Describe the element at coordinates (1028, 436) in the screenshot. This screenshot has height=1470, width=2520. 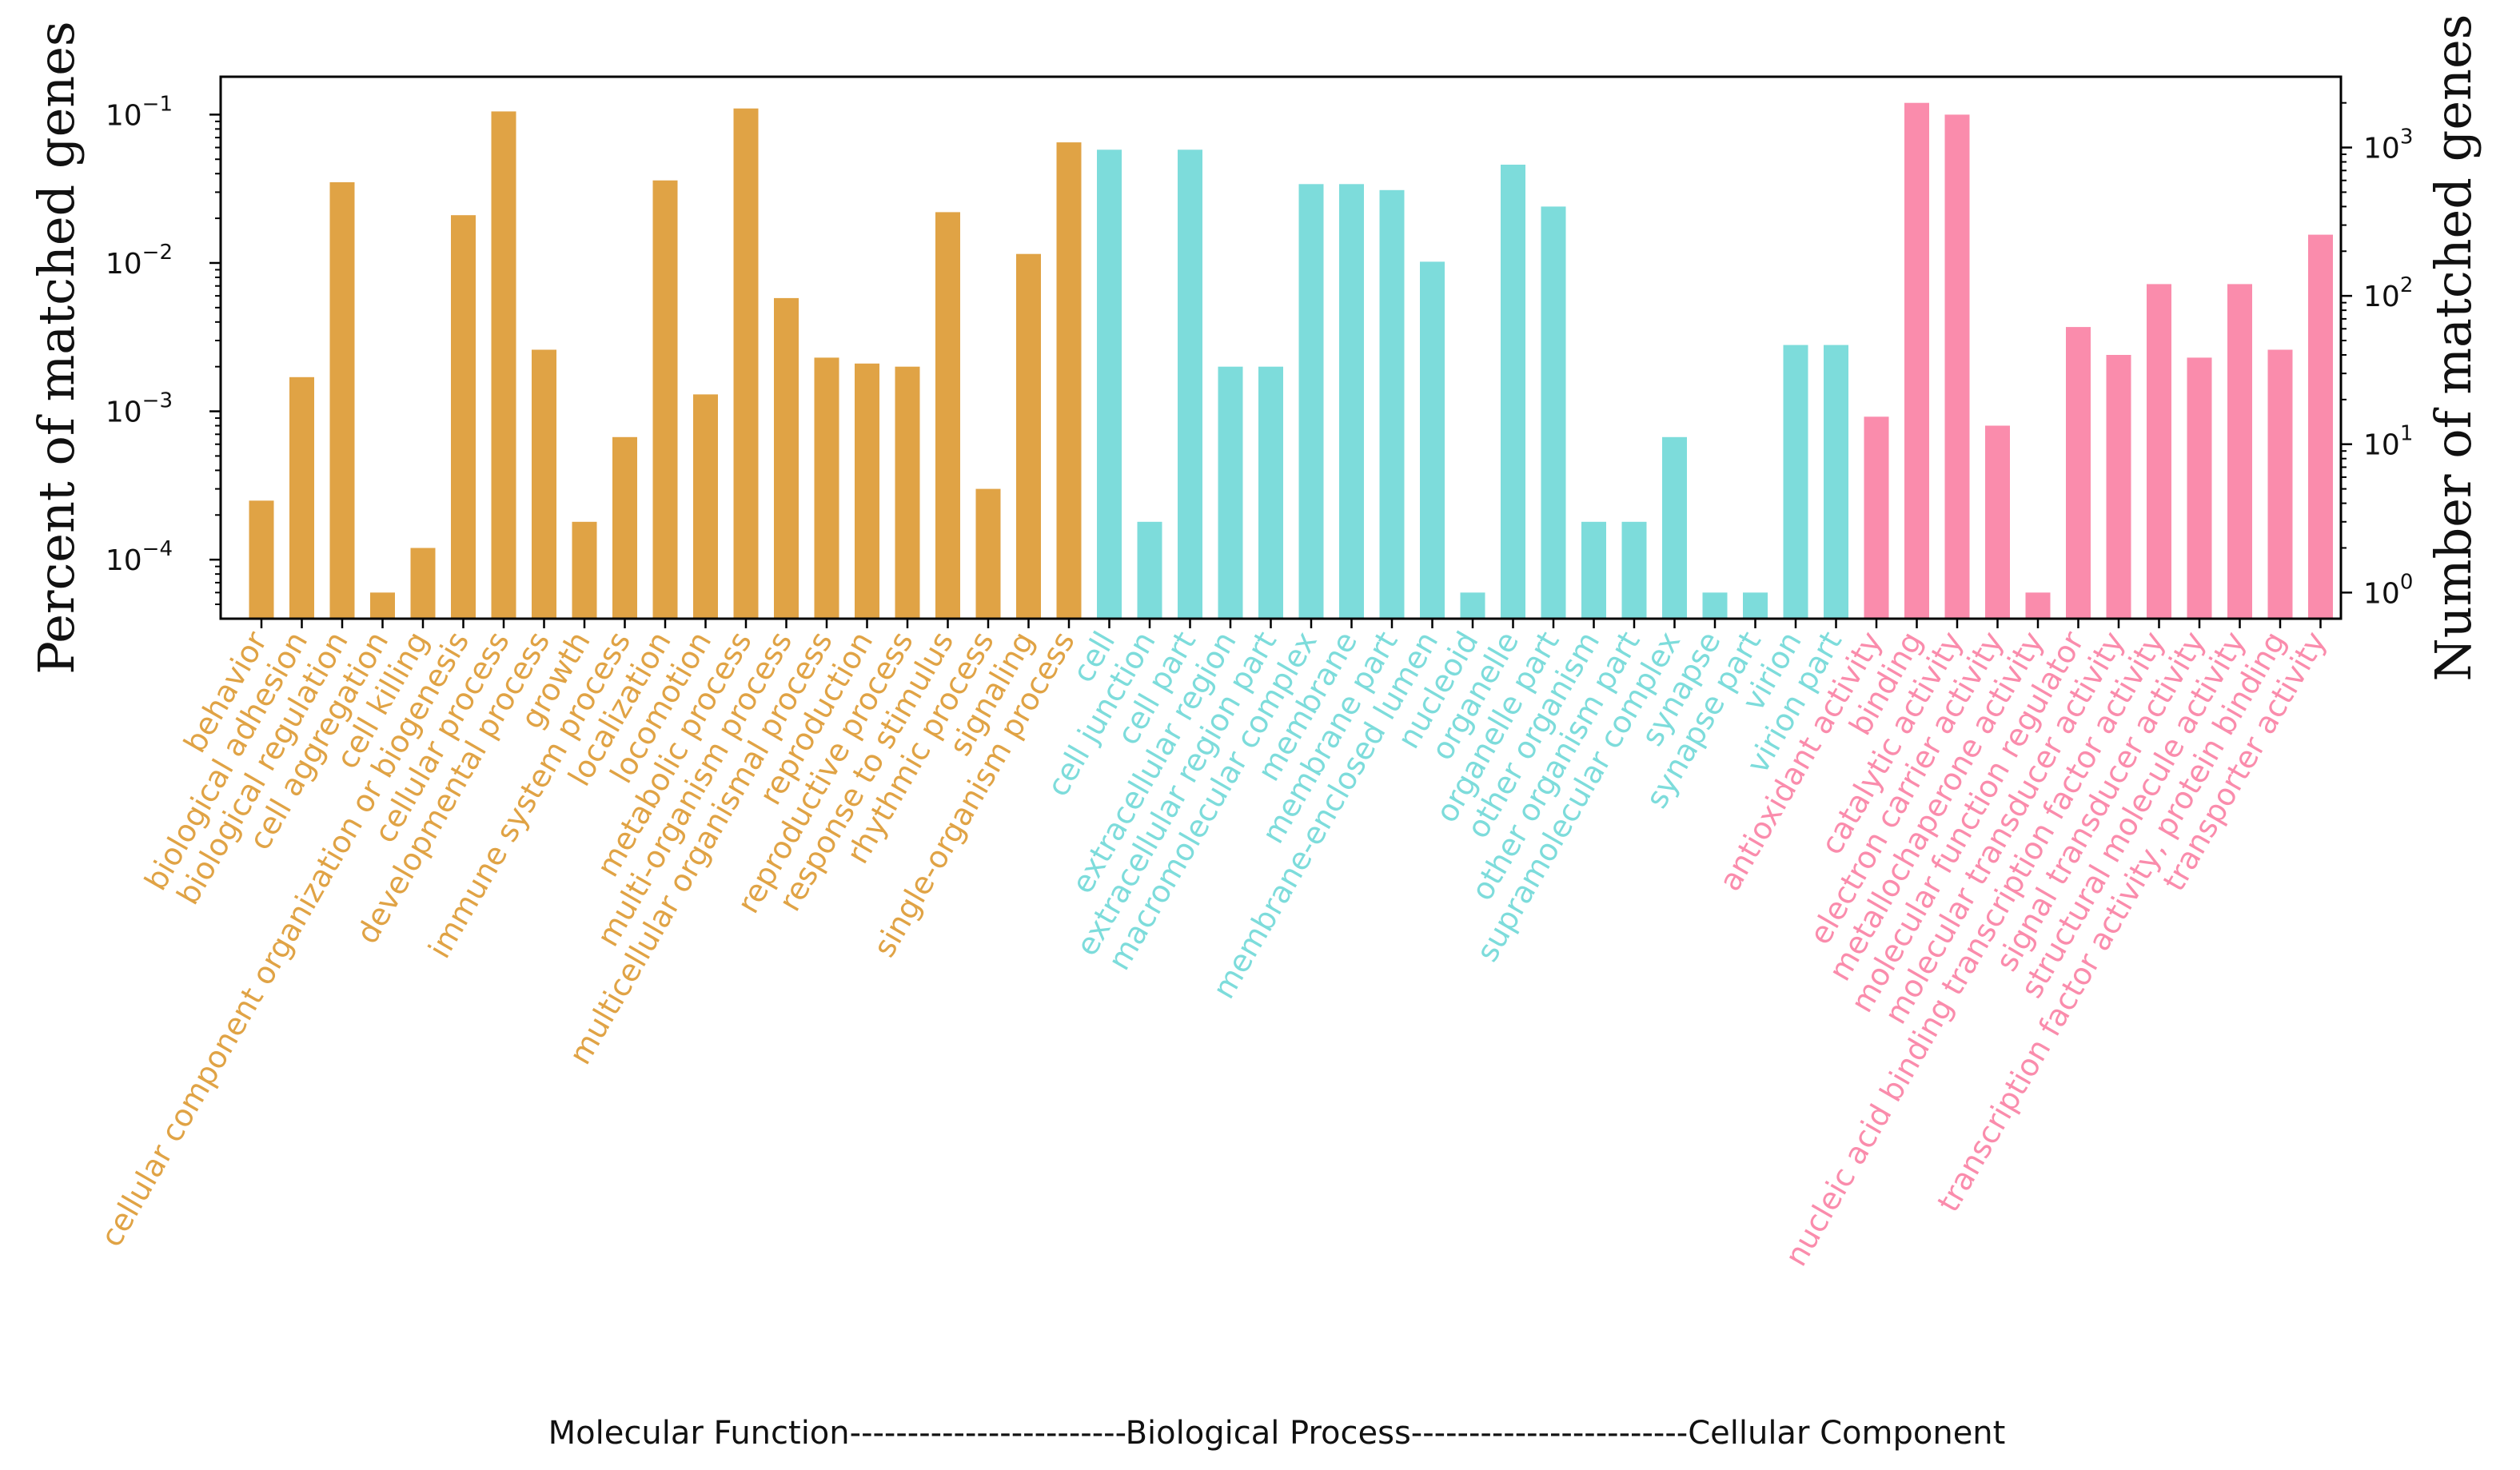
I see `bar-signaling` at that location.